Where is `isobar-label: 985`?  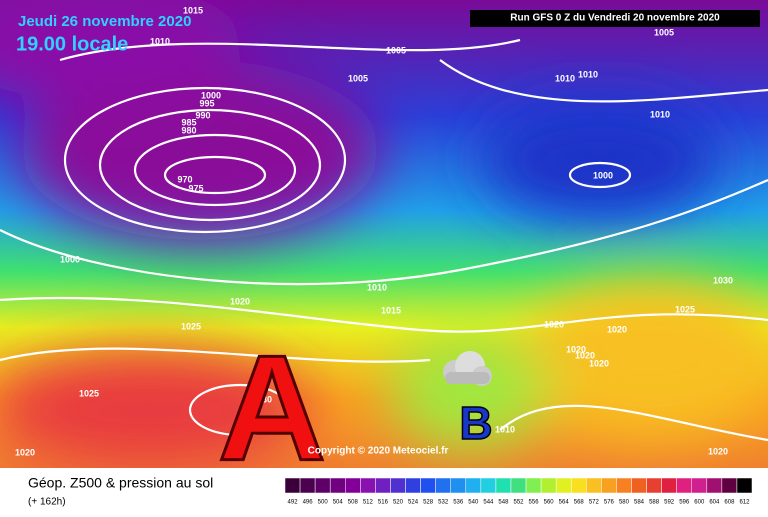
isobar-label: 985 is located at coordinates (188, 122).